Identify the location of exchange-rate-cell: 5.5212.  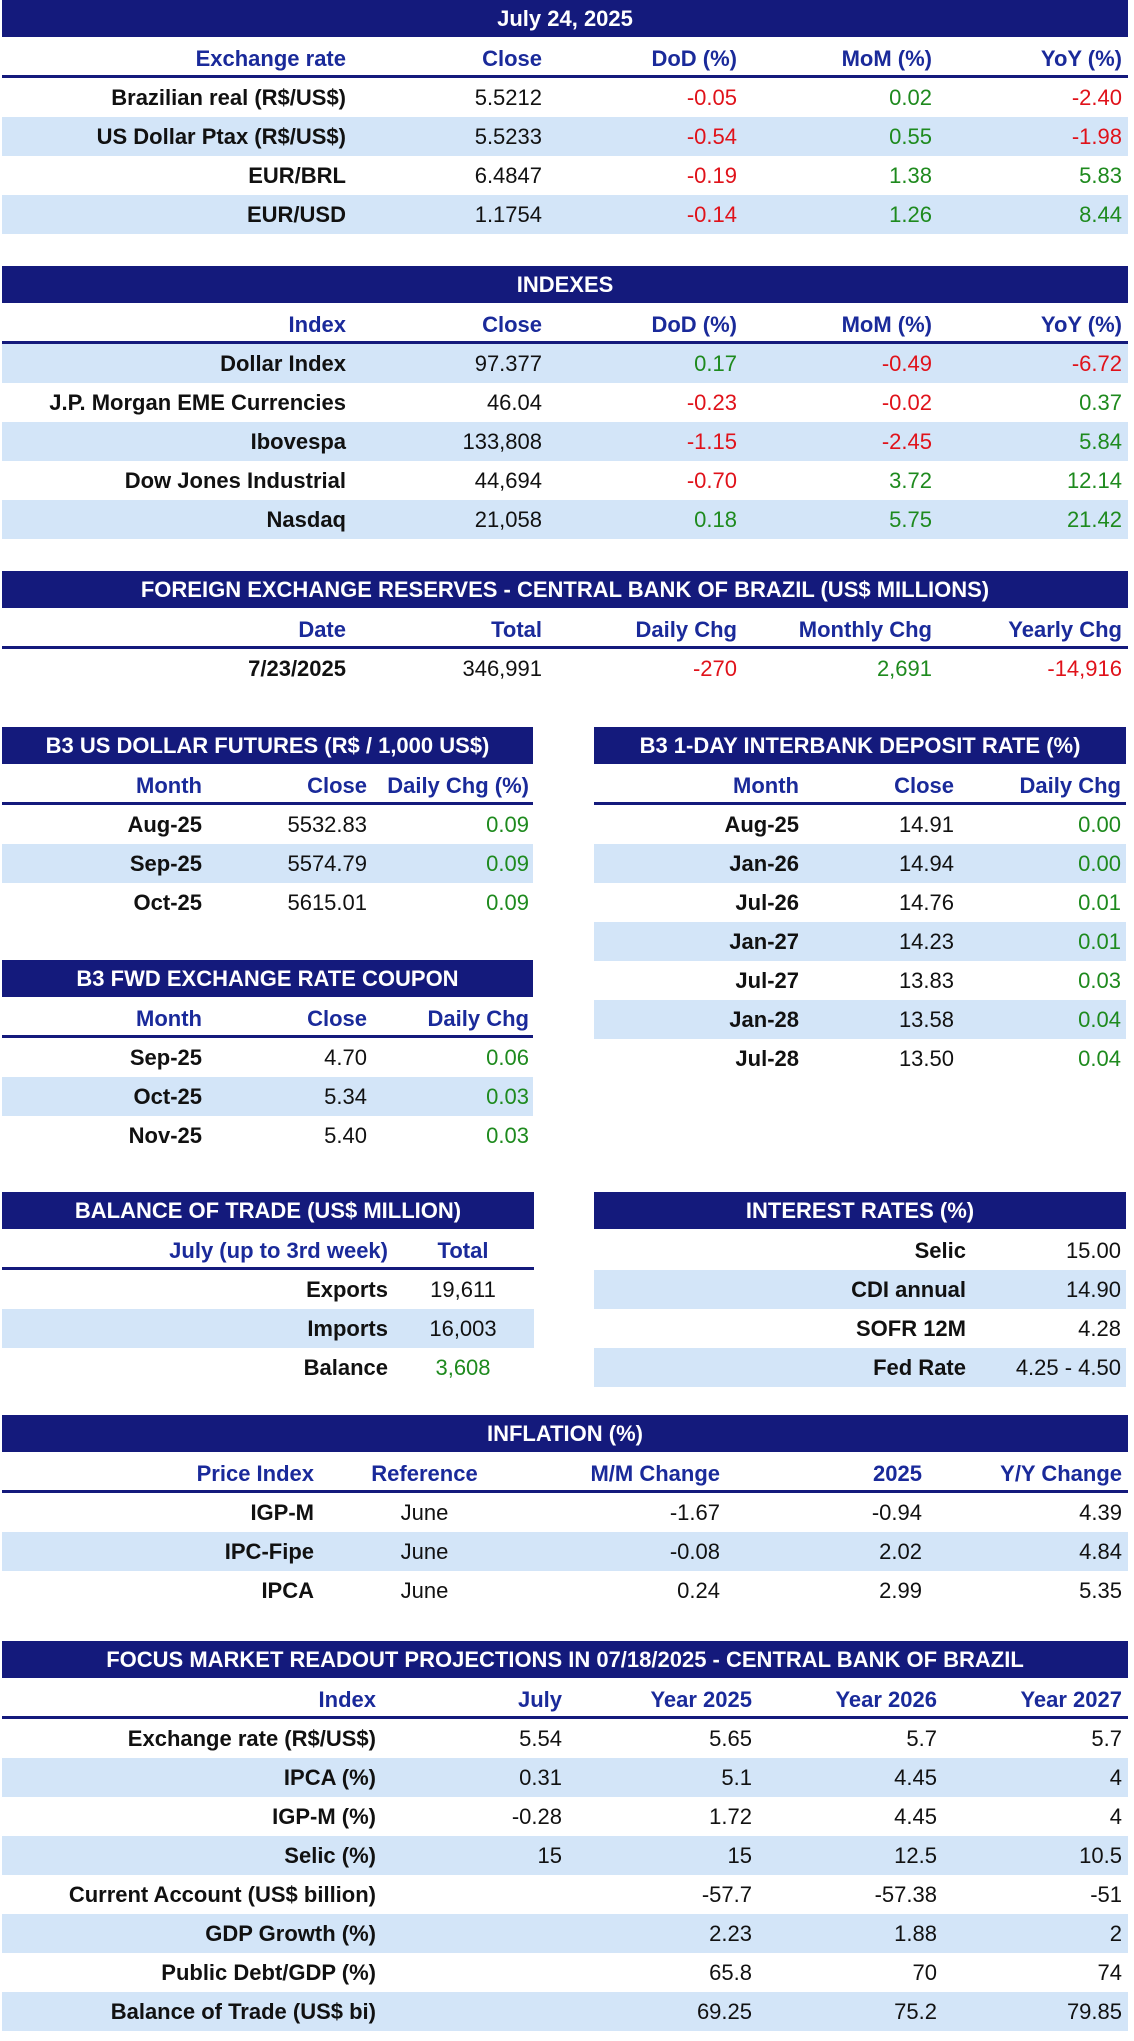
(508, 97).